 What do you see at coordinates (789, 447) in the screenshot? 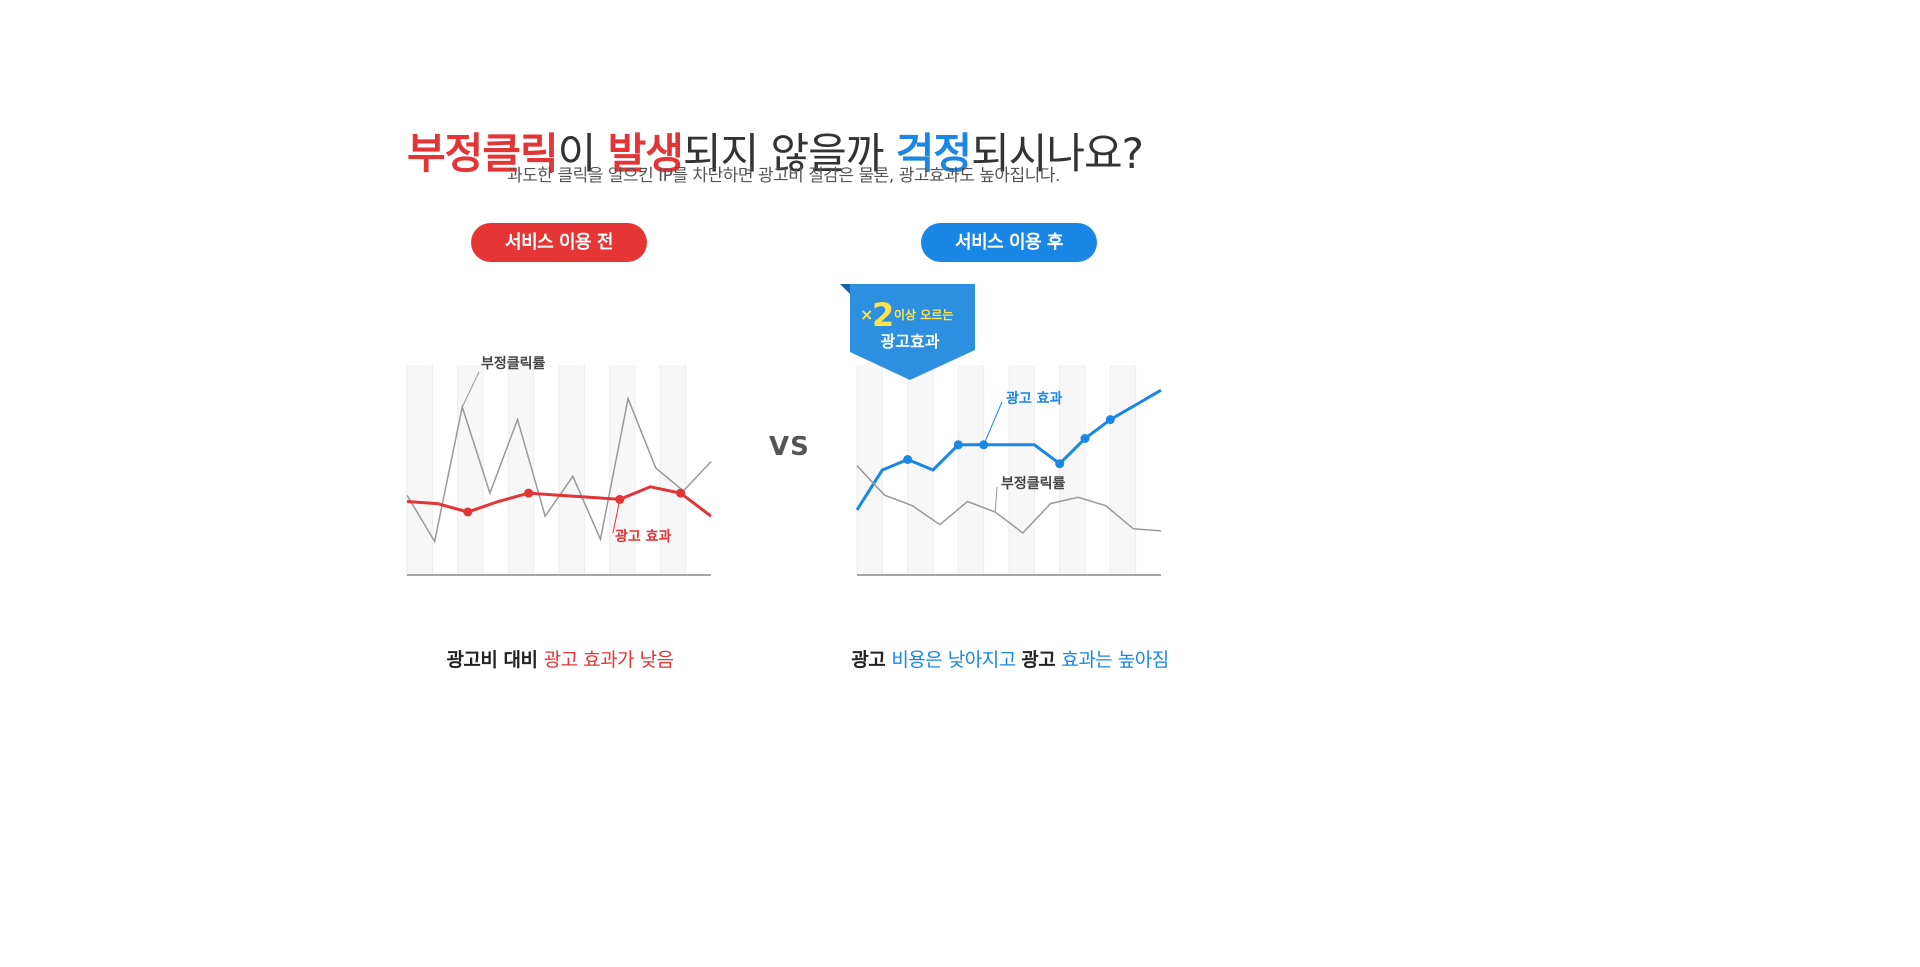
I see `vs-label: VS` at bounding box center [789, 447].